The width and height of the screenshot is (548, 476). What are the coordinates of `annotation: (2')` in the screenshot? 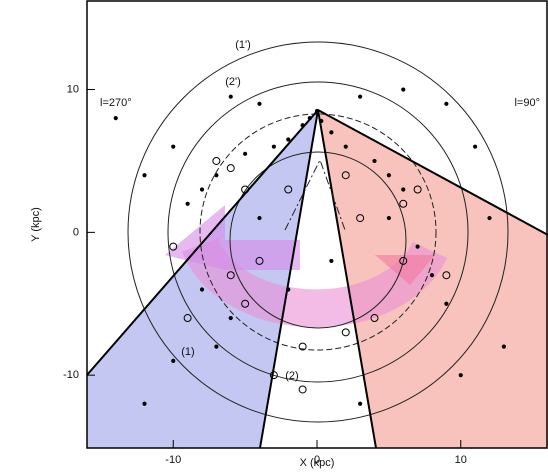 It's located at (233, 82).